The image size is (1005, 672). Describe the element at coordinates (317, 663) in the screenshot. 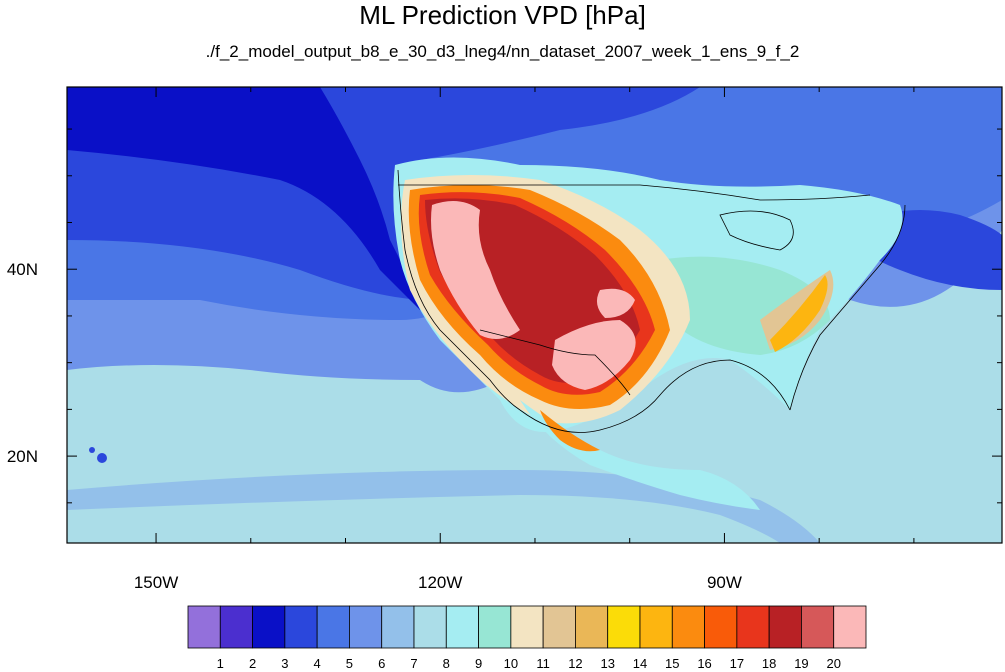

I see `colorbar-label: 4` at that location.